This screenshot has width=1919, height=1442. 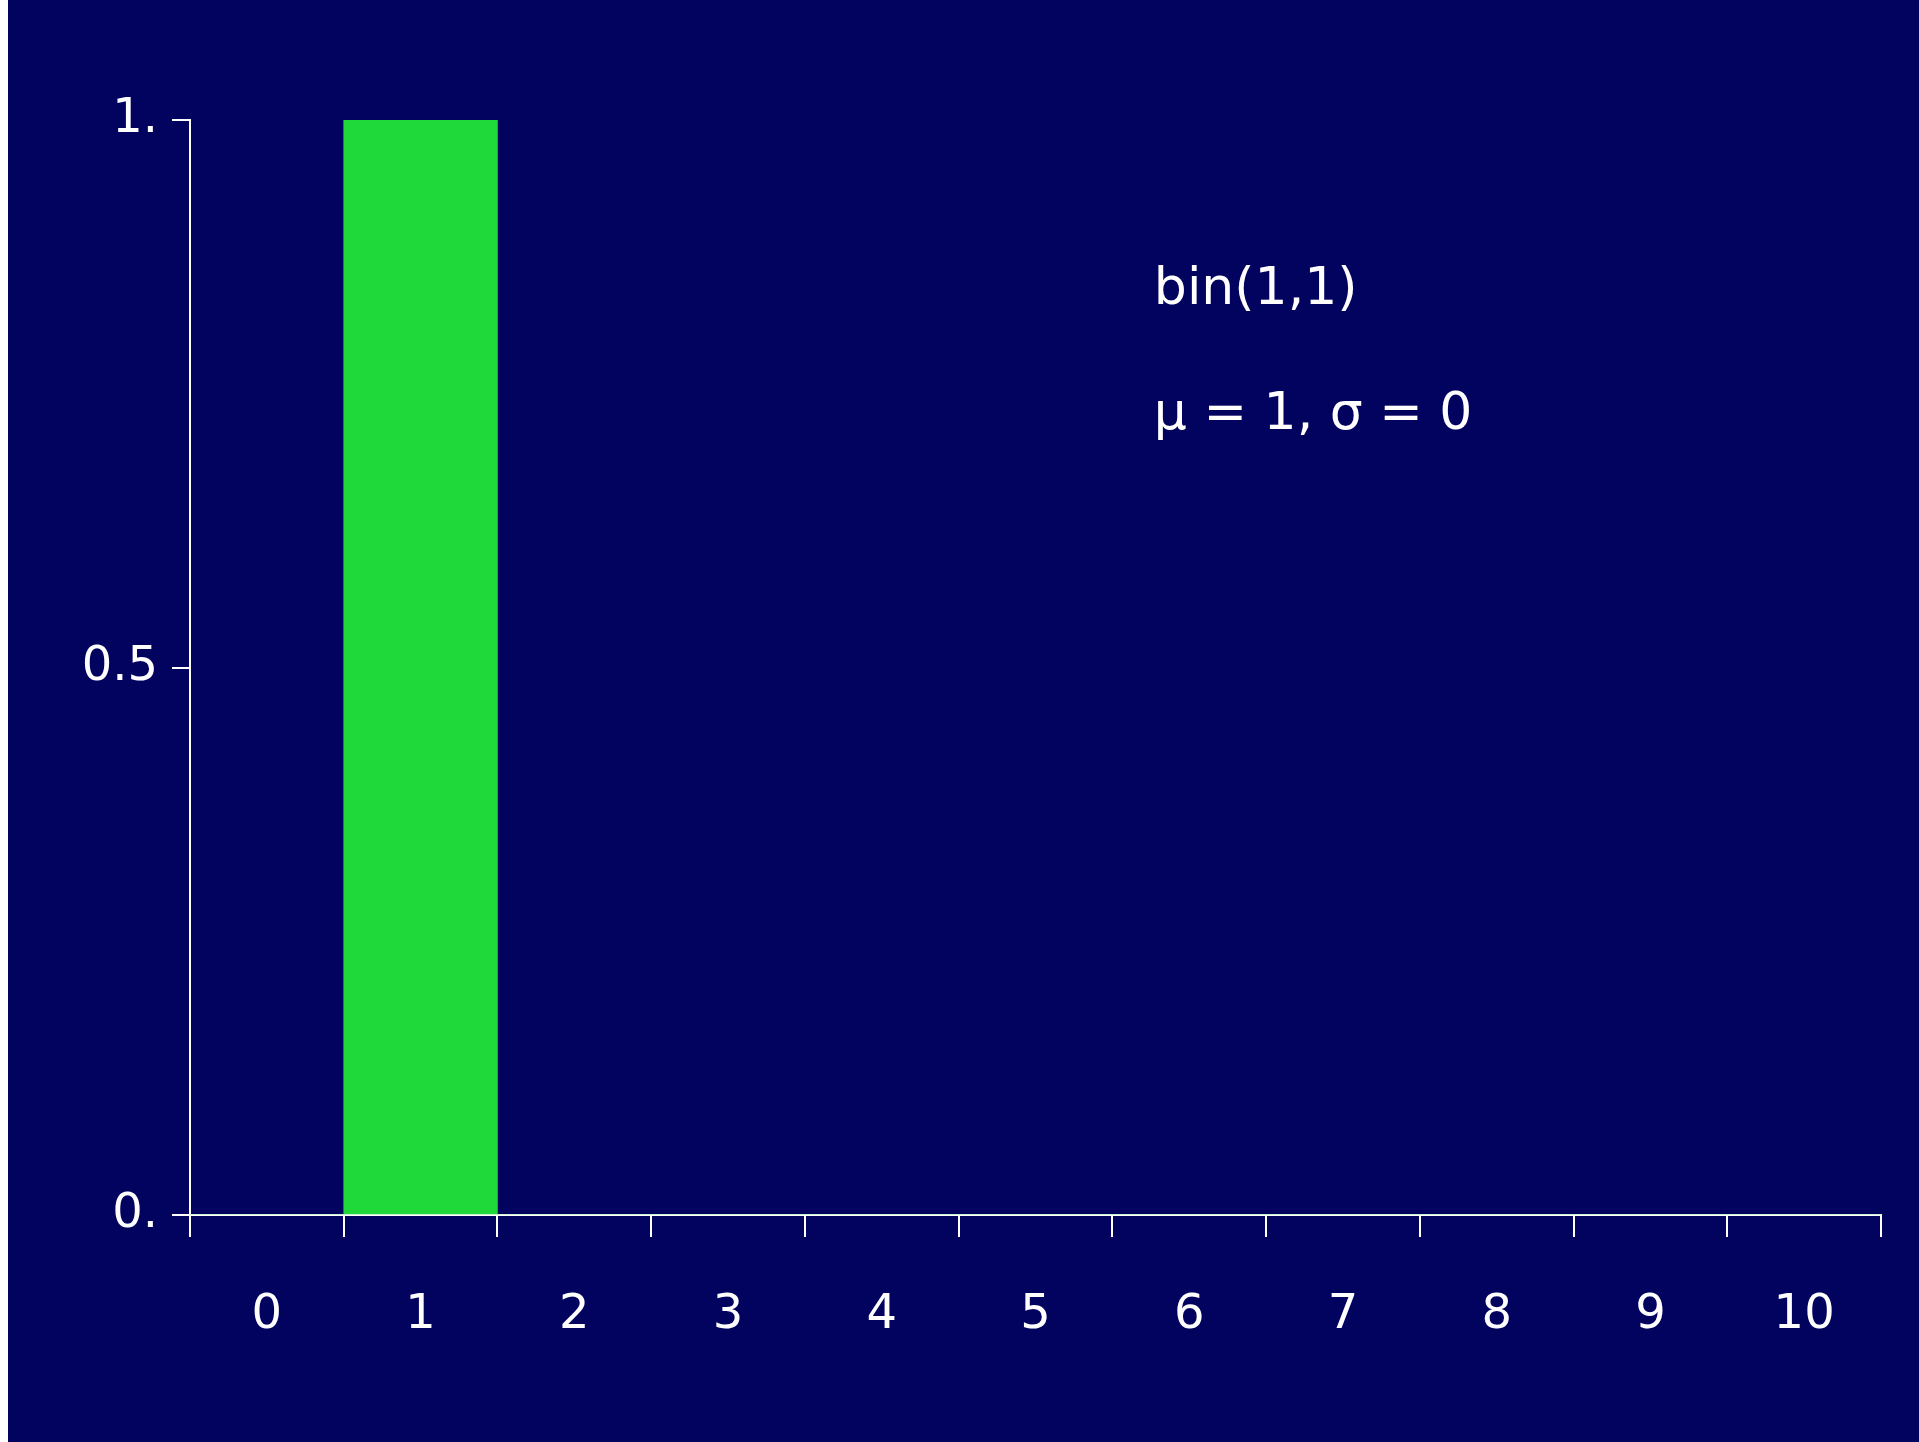 I want to click on x-tick-label: 0, so click(x=267, y=1311).